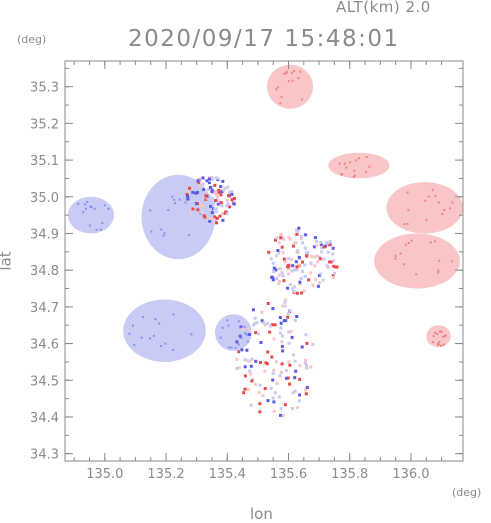 Image resolution: width=491 pixels, height=523 pixels. What do you see at coordinates (44, 381) in the screenshot?
I see `y-tick-label: 34.5` at bounding box center [44, 381].